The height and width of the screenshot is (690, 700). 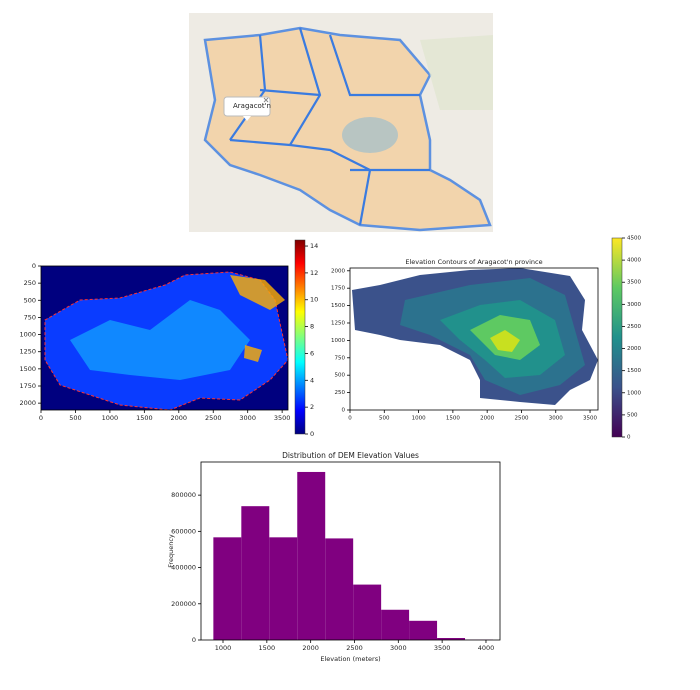 I want to click on y-axis-label: Frequency, so click(x=171, y=551).